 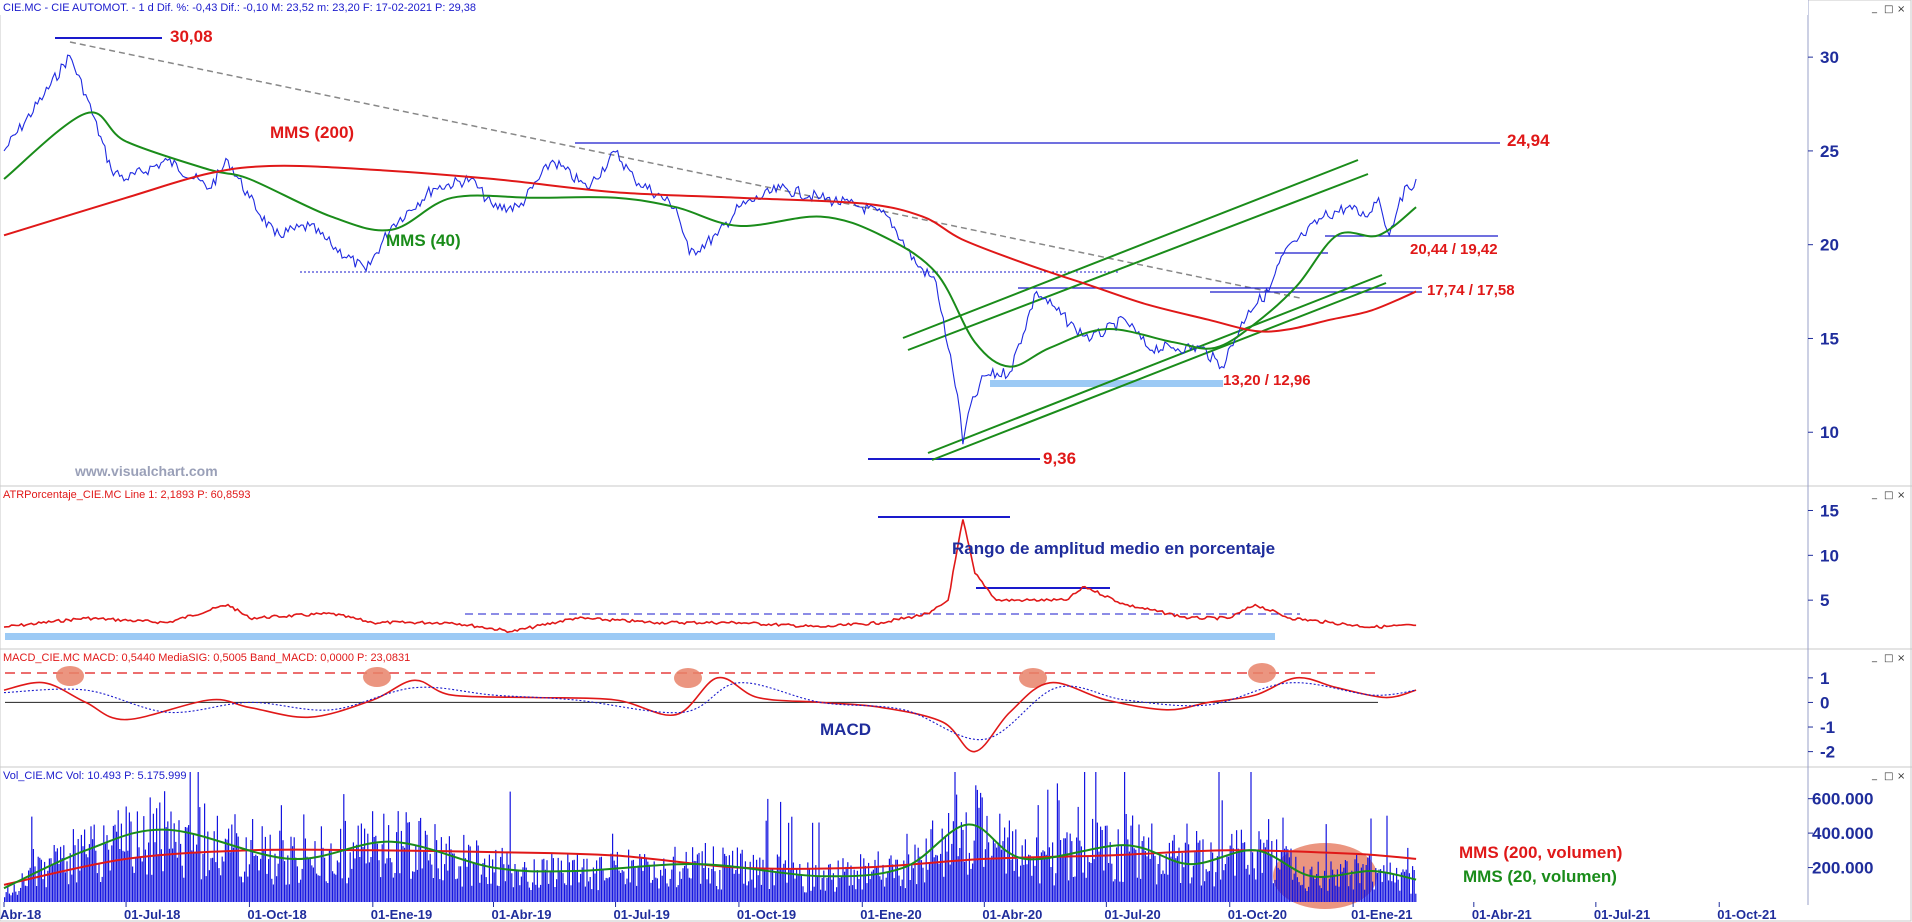 I want to click on atr-low-band, so click(x=640, y=636).